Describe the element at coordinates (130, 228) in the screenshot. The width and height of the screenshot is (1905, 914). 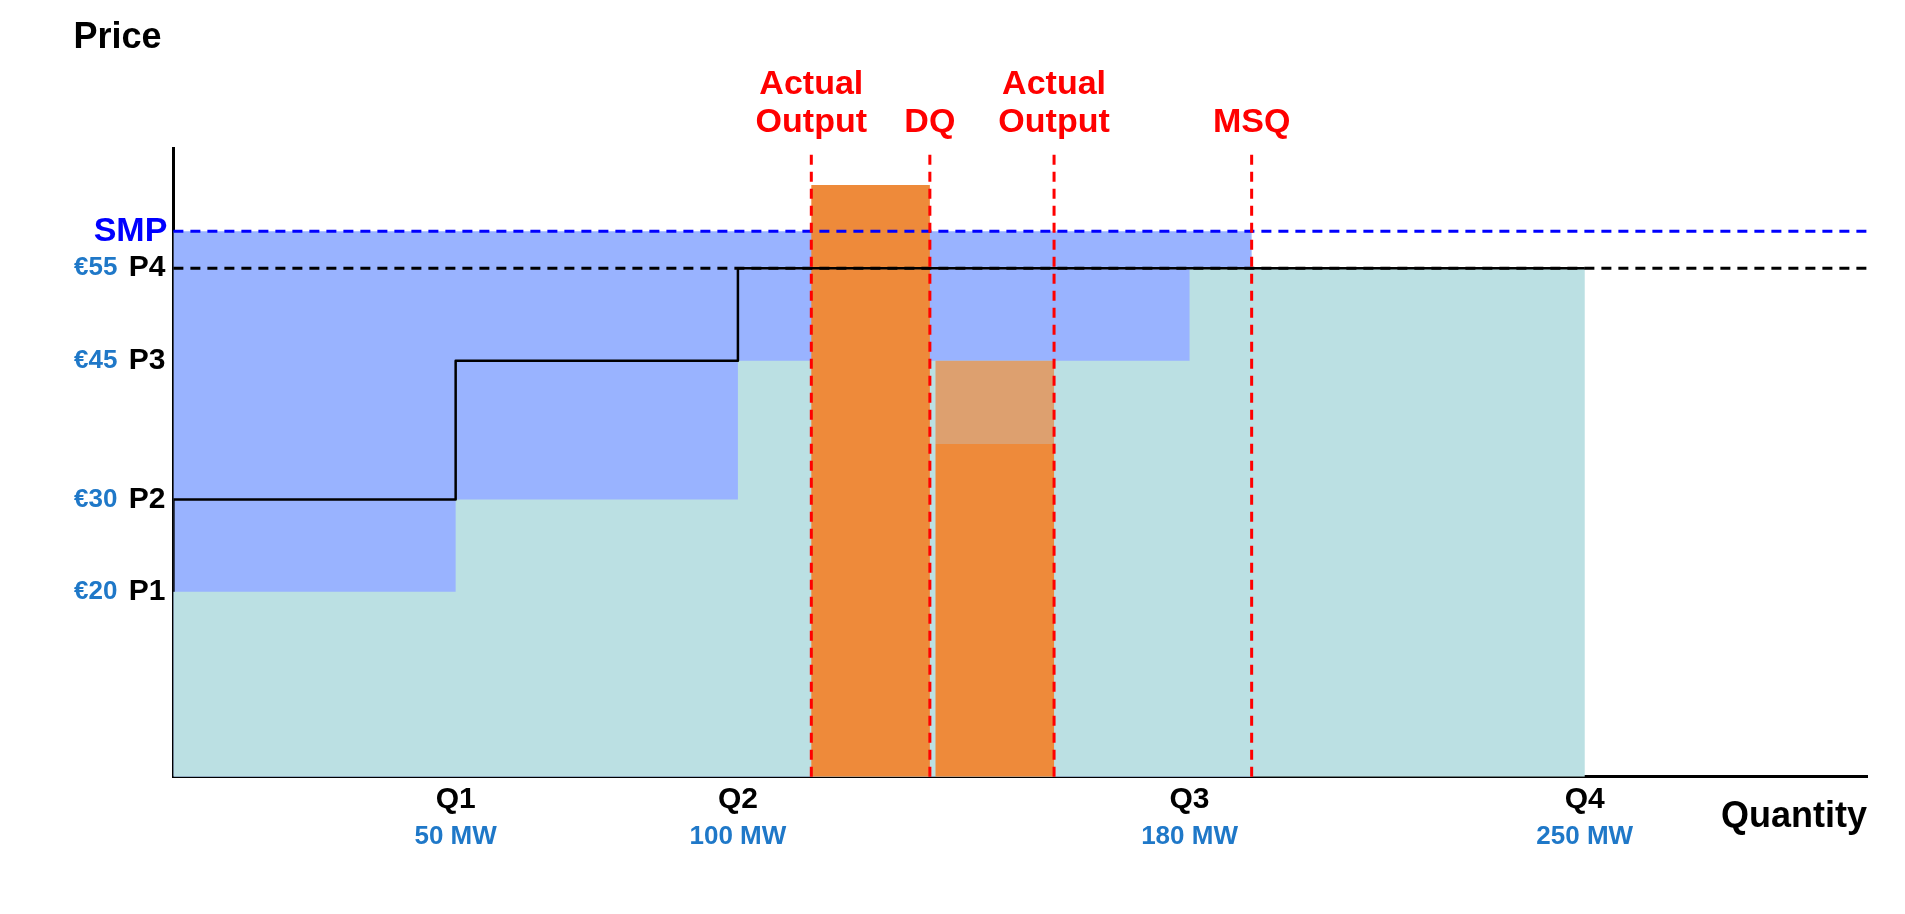
I see `ref-line-label: SMP` at that location.